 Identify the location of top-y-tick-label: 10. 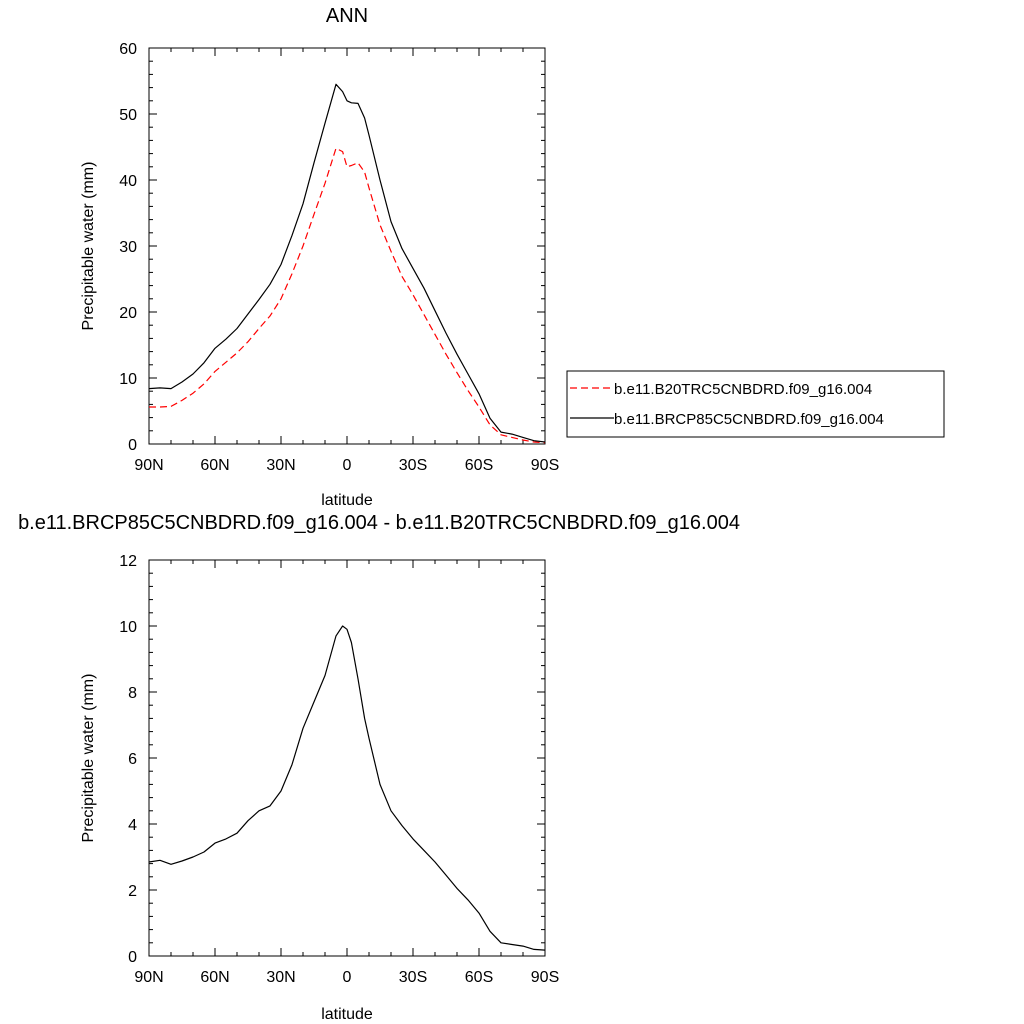
(128, 379).